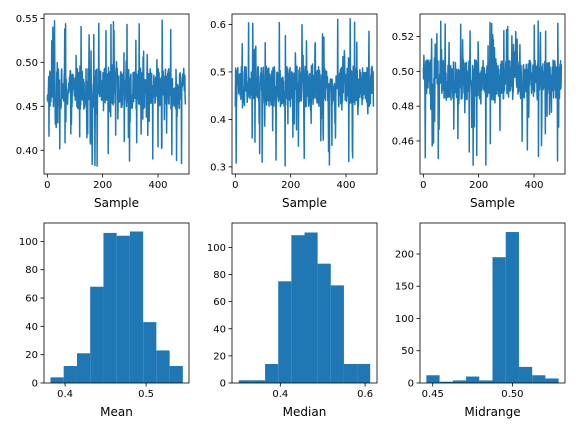 The image size is (576, 432). What do you see at coordinates (216, 248) in the screenshot?
I see `median-histogram-y-tick-label: 100` at bounding box center [216, 248].